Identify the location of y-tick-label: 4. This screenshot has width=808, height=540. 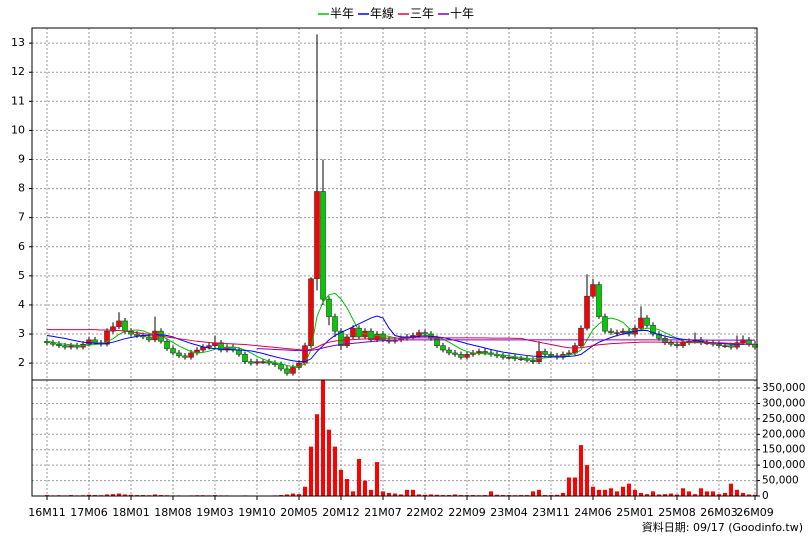
(21, 304).